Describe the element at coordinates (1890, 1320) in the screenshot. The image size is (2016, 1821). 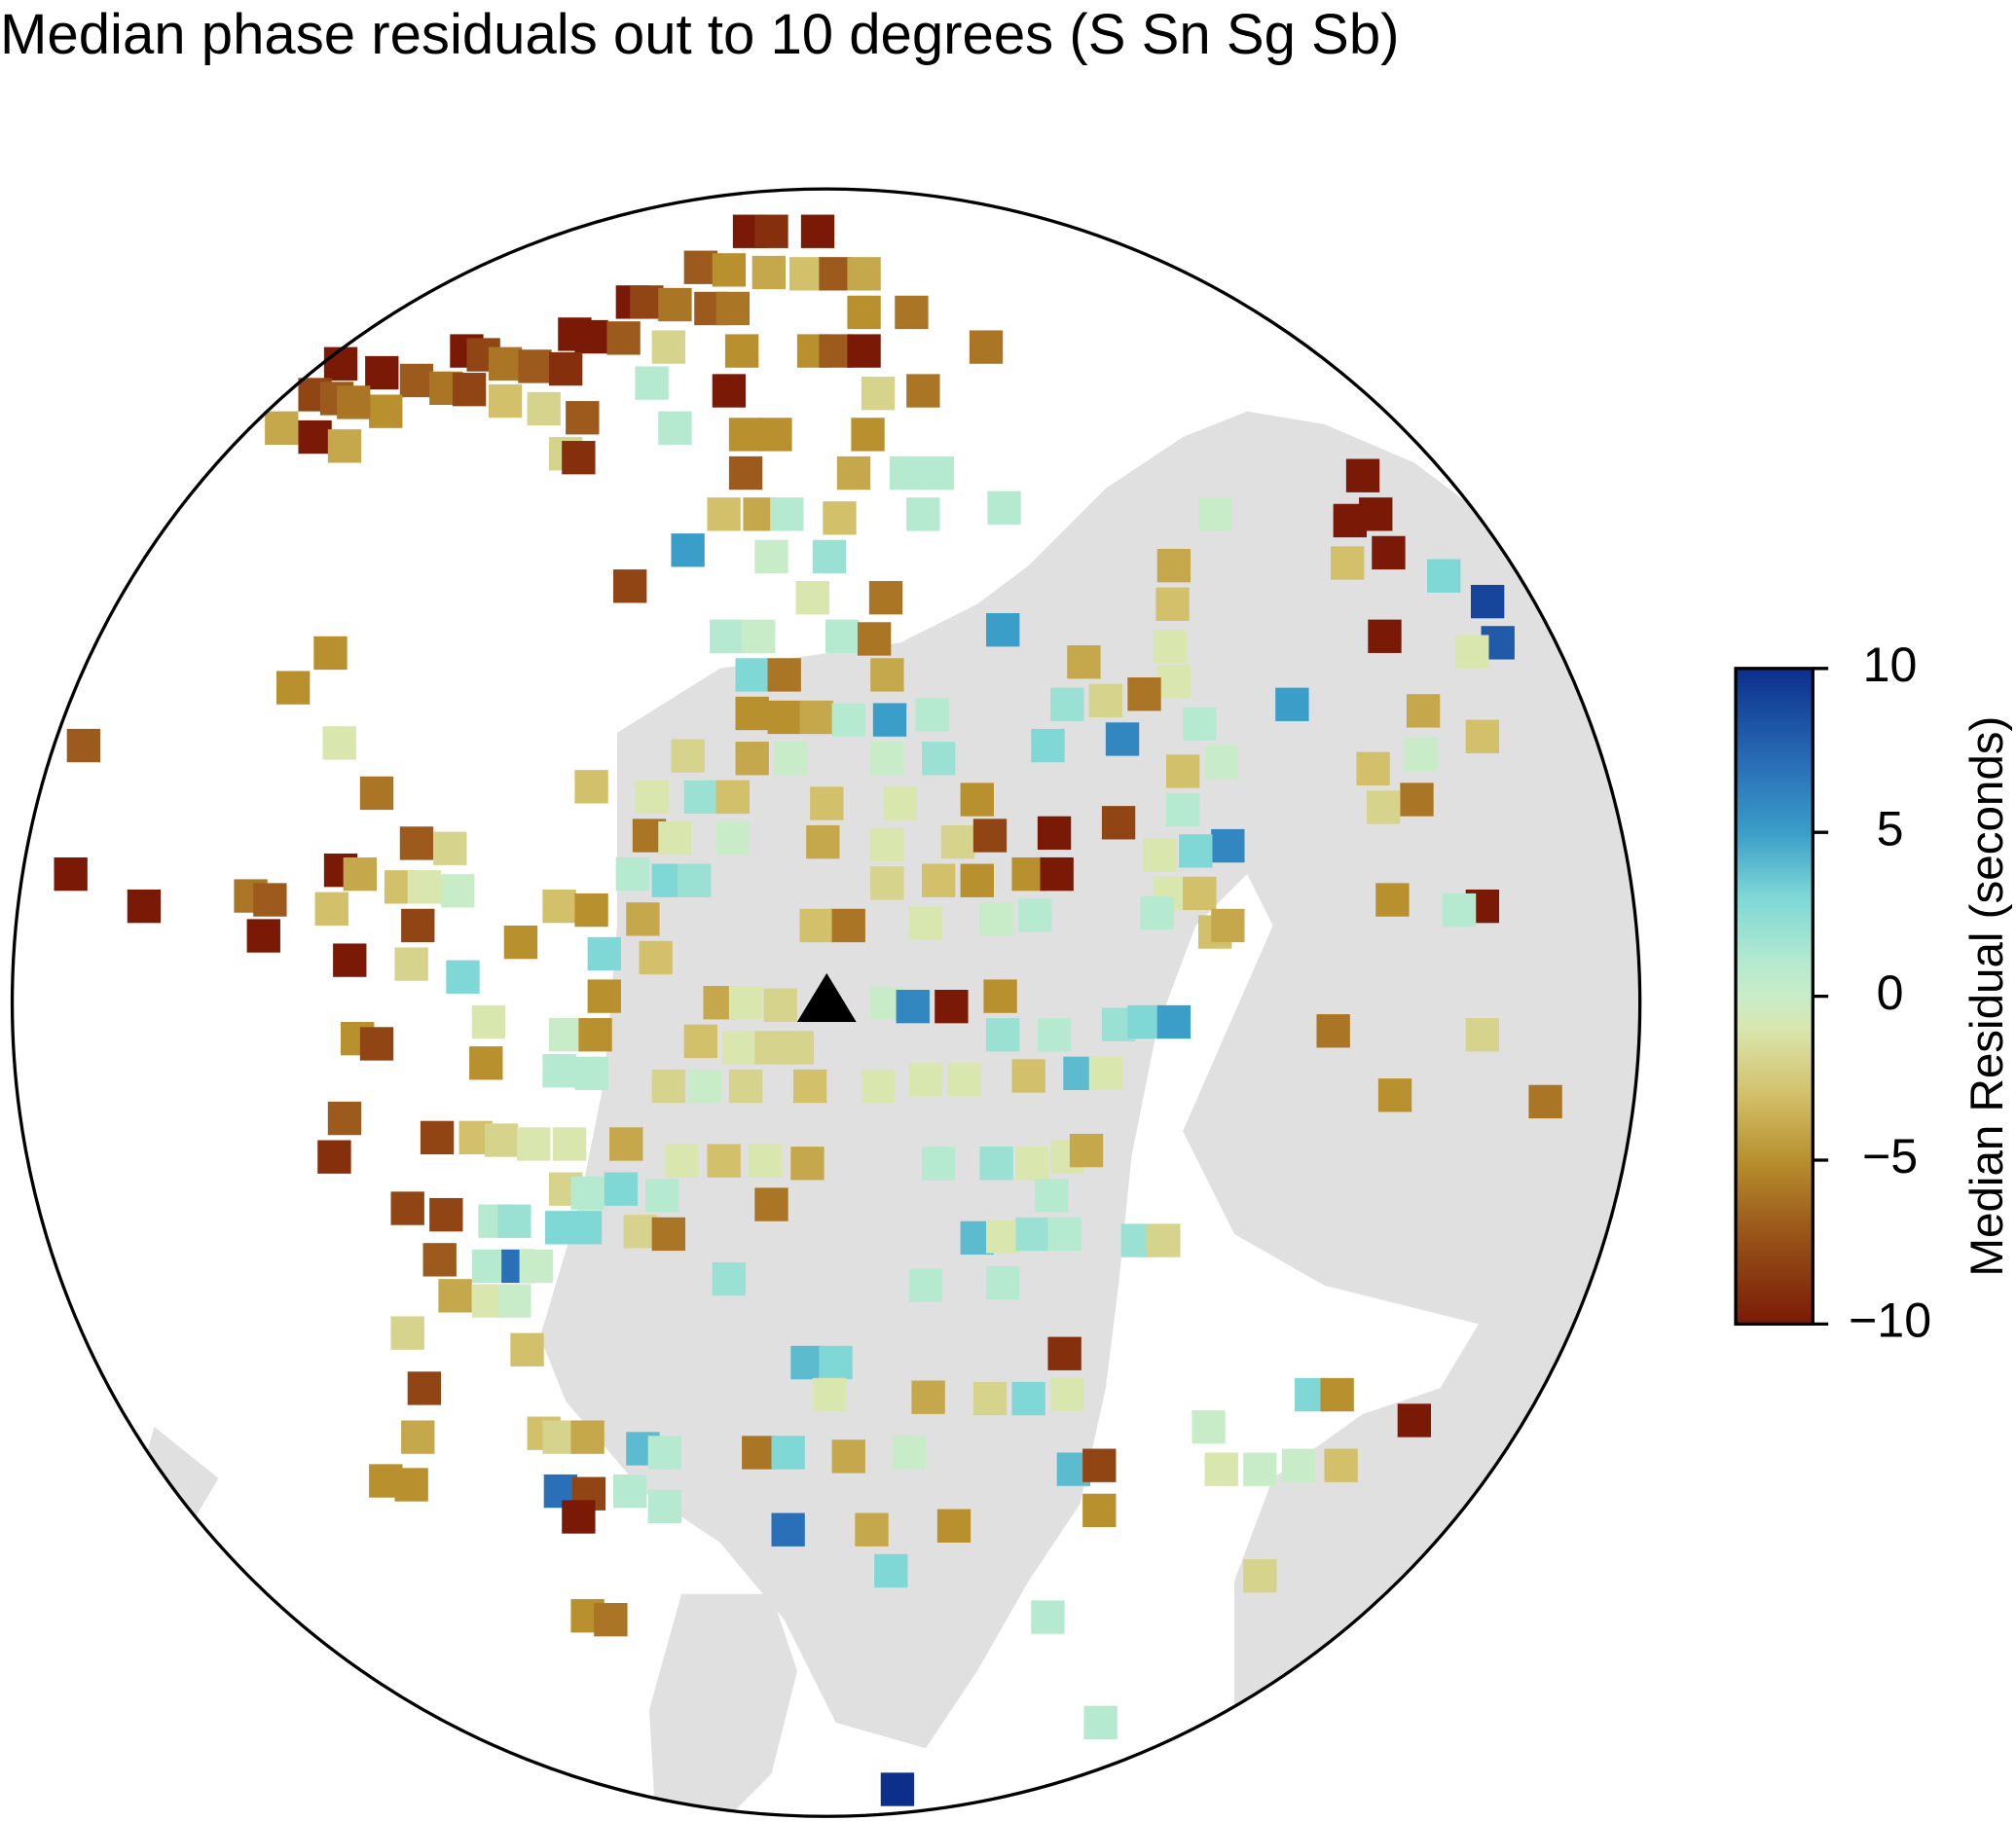
I see `colorbar-tick-label: −10` at that location.